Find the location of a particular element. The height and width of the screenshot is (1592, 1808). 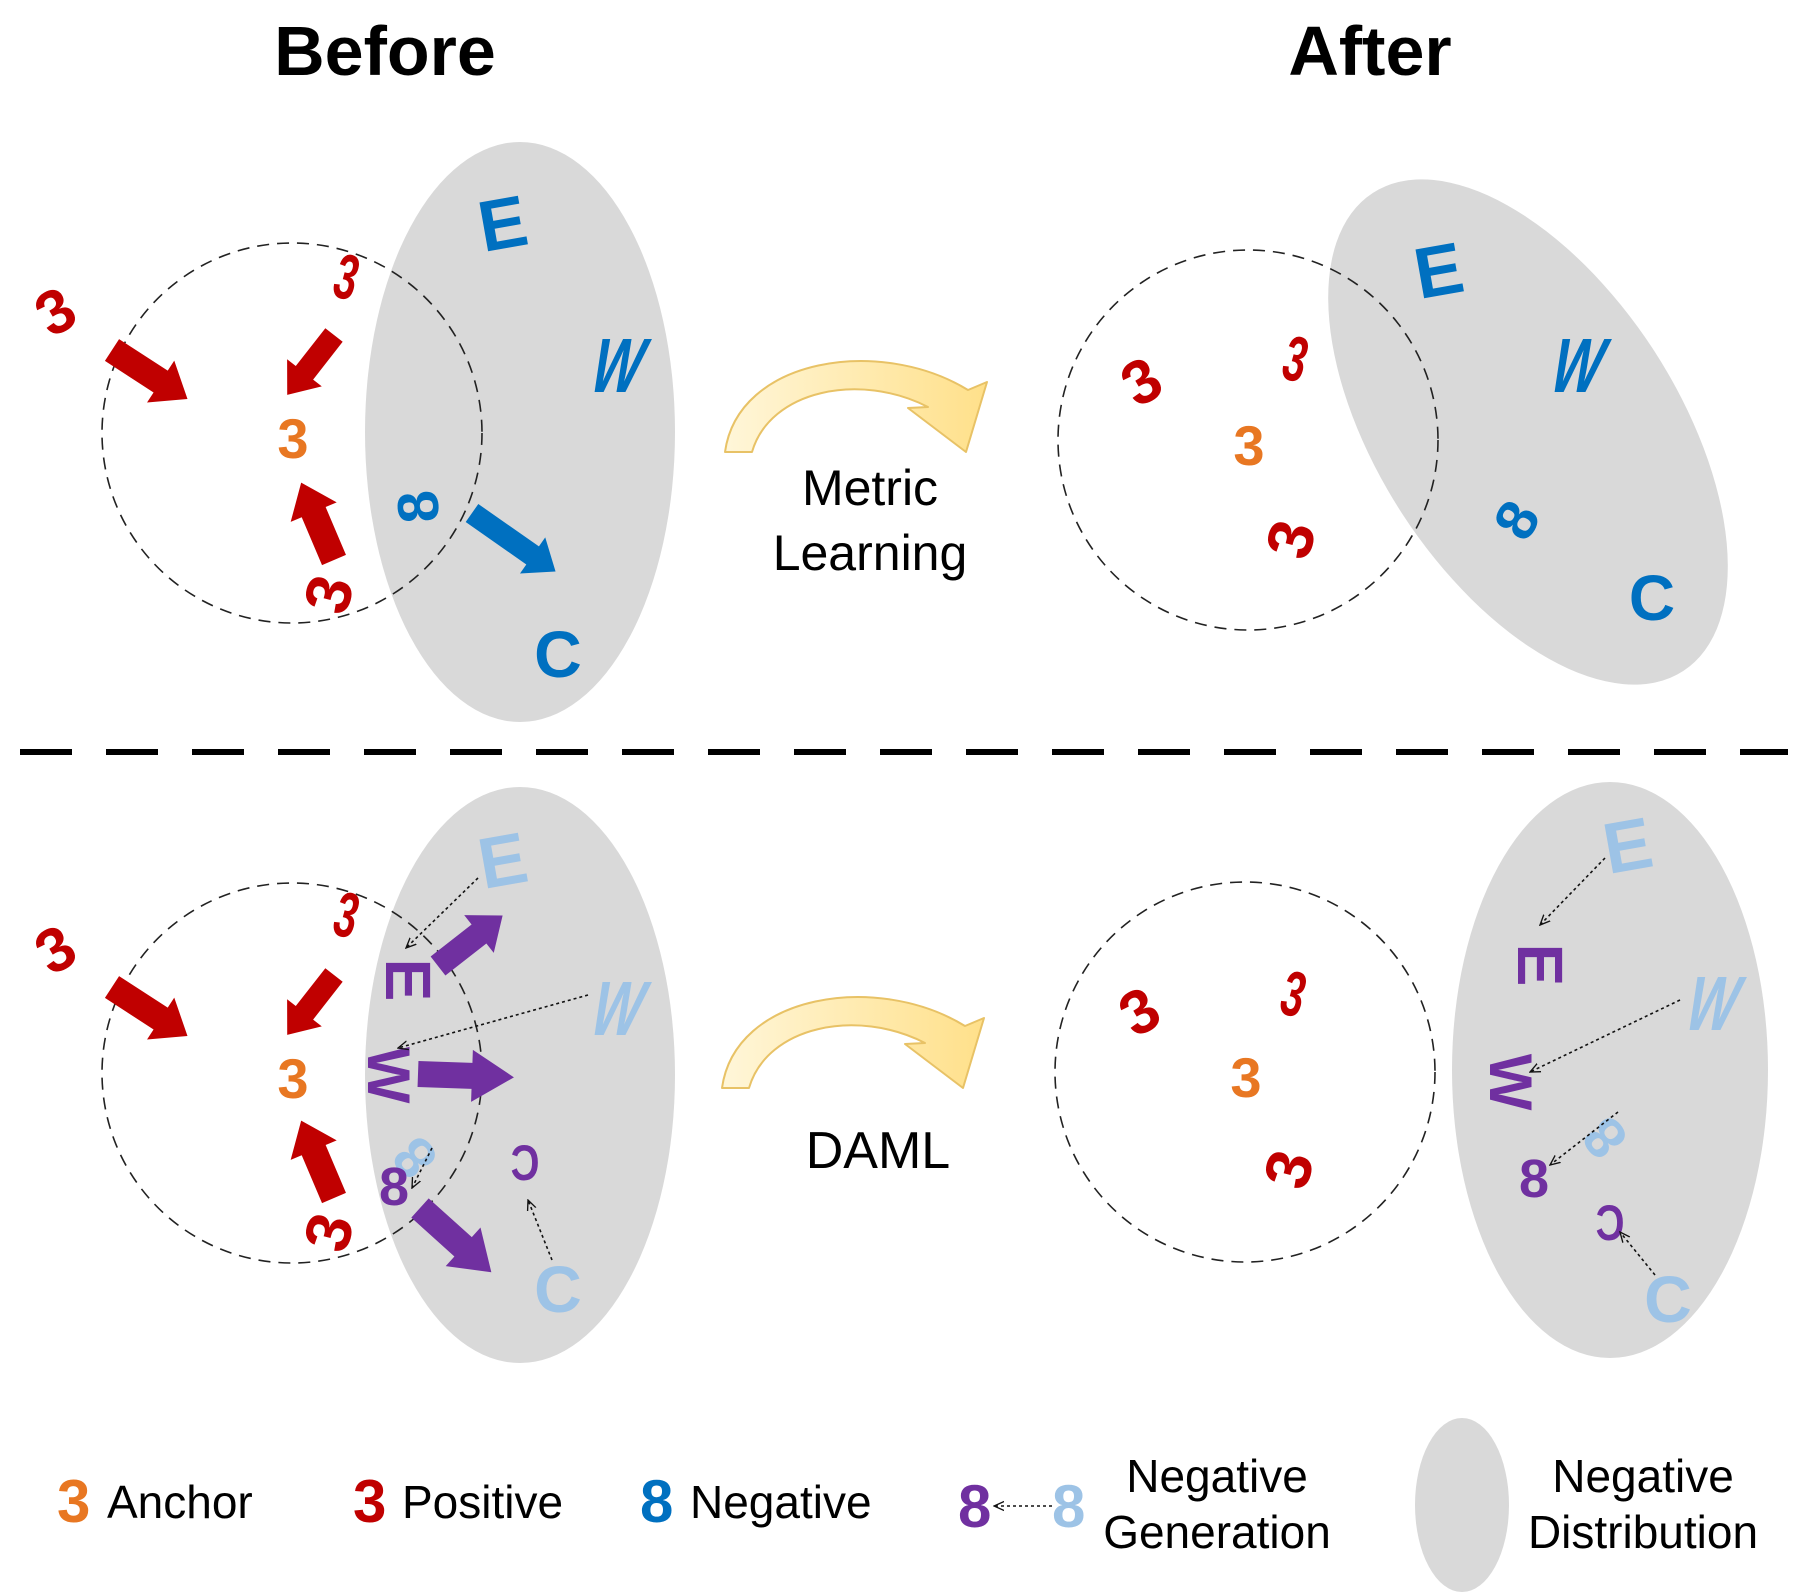

bottom-after-panel: 3 3 3 3 E W 8 C E W 8 C is located at coordinates (1411, 1070).